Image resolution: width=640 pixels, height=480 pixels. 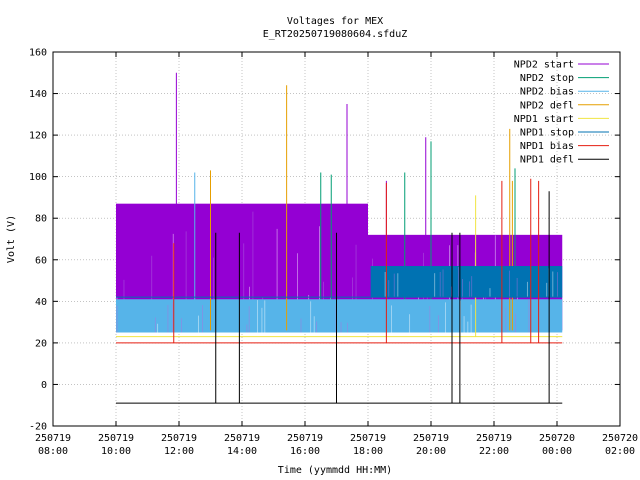 I want to click on legend-label: NPD1 start, so click(x=544, y=119).